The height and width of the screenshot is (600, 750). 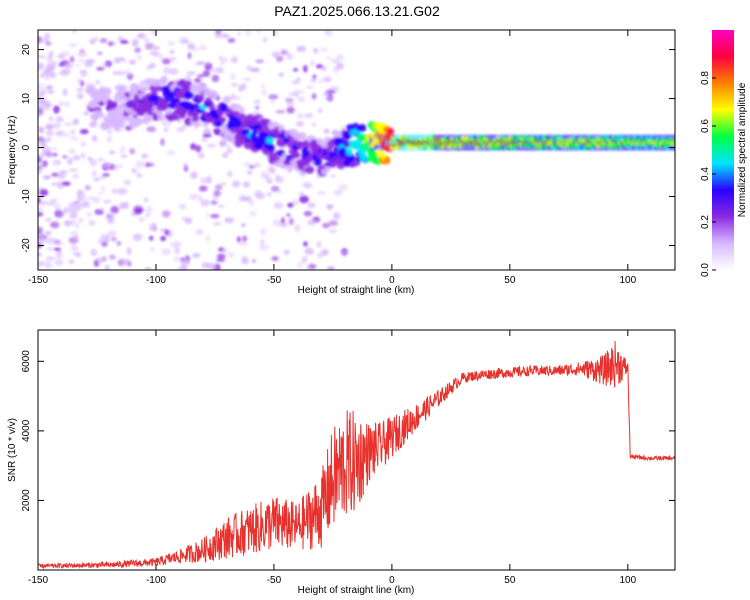 I want to click on y-tick-label: 6000, so click(x=26, y=361).